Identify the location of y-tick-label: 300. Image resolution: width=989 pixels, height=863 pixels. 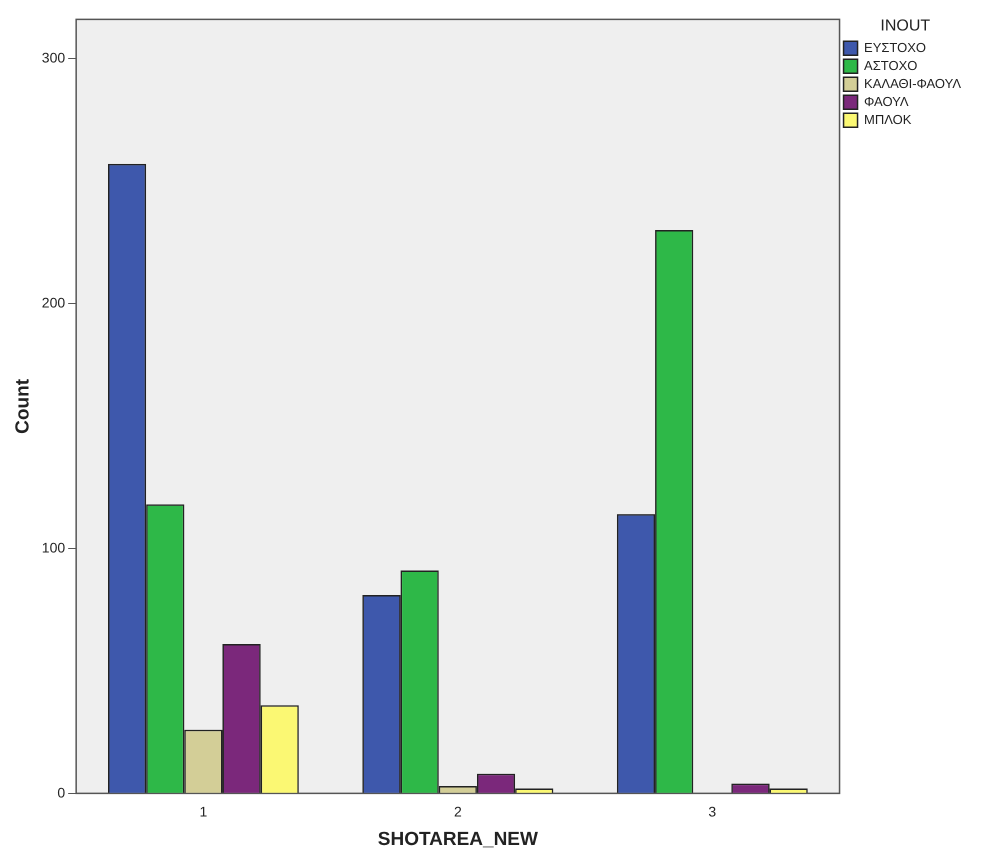
(54, 57).